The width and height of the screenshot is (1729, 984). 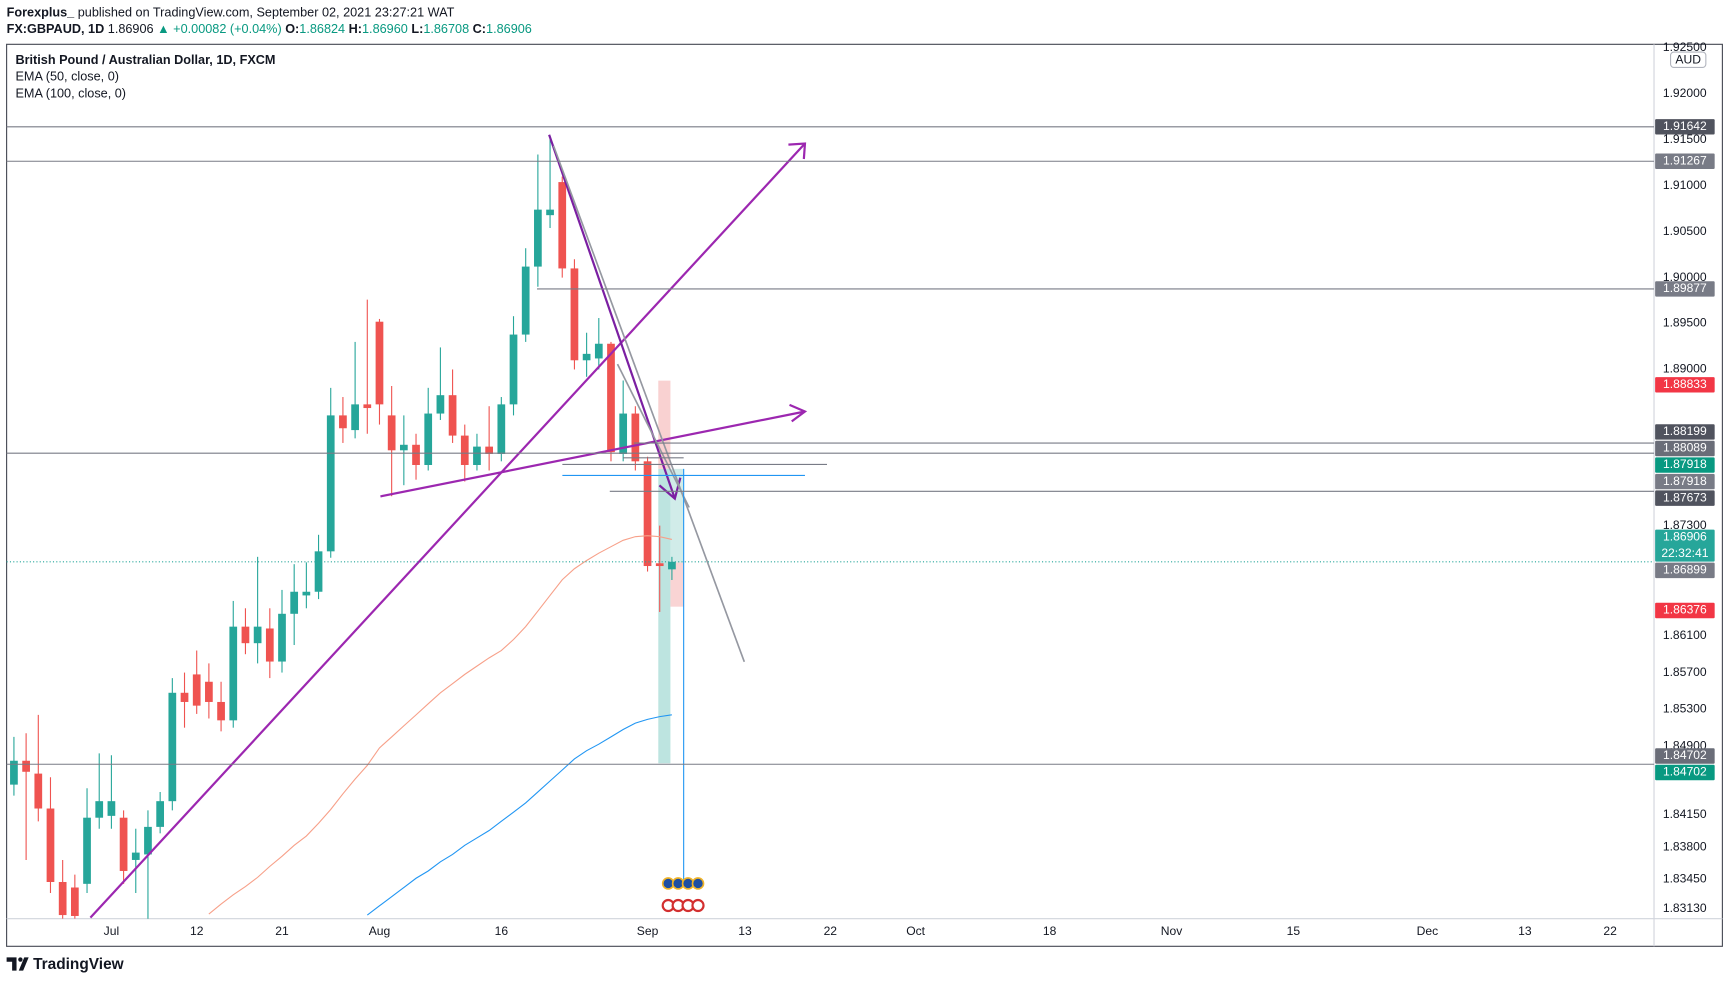 I want to click on legend-entry: EMA (100, close, 0), so click(x=70, y=93).